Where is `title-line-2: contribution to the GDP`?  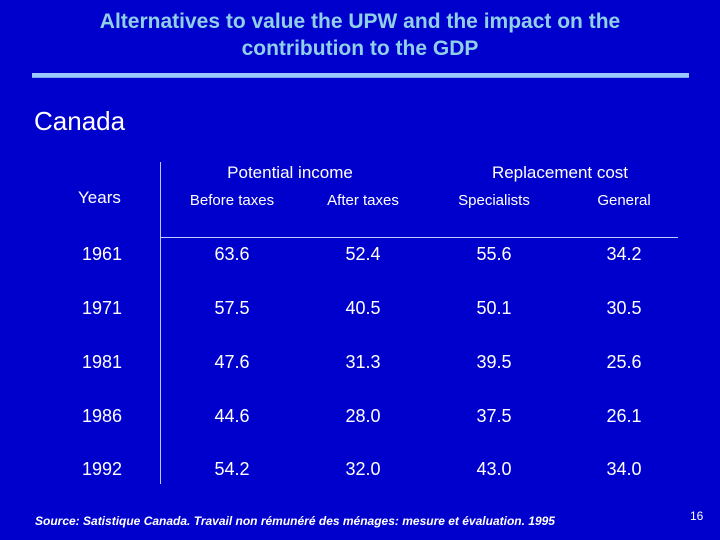
title-line-2: contribution to the GDP is located at coordinates (360, 48).